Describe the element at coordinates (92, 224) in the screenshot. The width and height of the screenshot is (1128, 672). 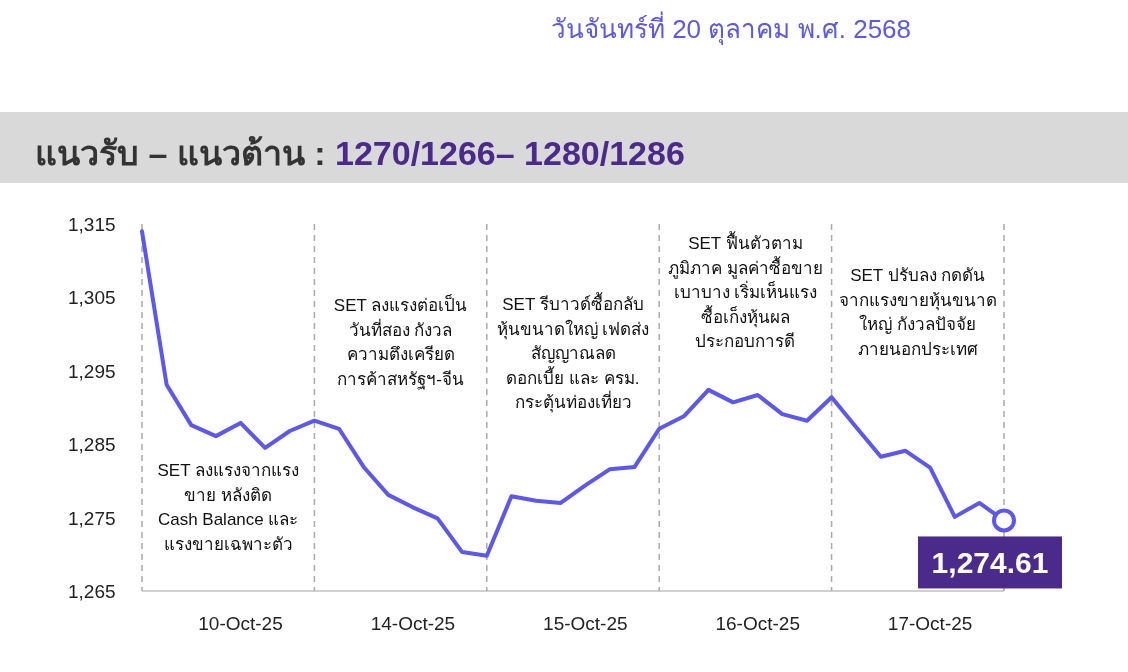
I see `y-tick-label: 1,315` at that location.